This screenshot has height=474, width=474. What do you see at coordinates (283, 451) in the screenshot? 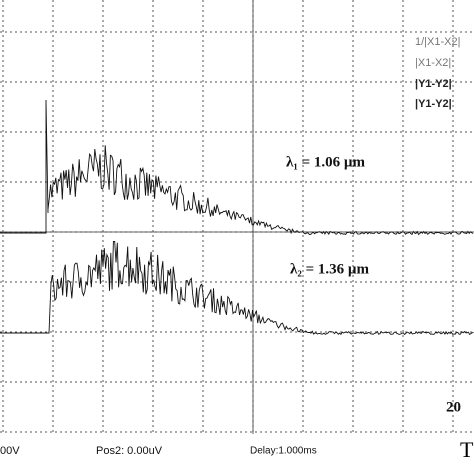
I see `delay: Delay:1.000ms` at bounding box center [283, 451].